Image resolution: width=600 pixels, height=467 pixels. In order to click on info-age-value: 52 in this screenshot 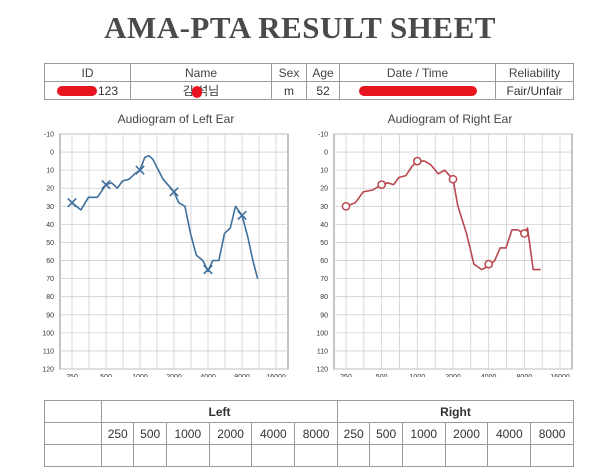, I will do `click(323, 90)`.